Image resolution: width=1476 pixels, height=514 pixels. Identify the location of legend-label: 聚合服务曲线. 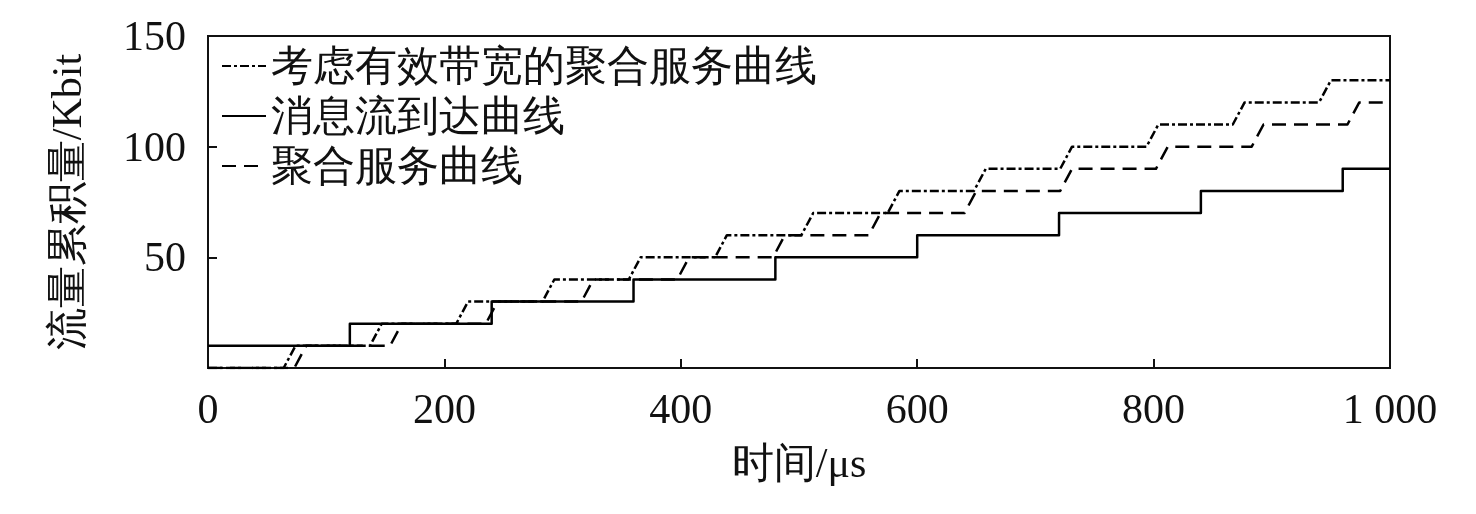
(397, 166).